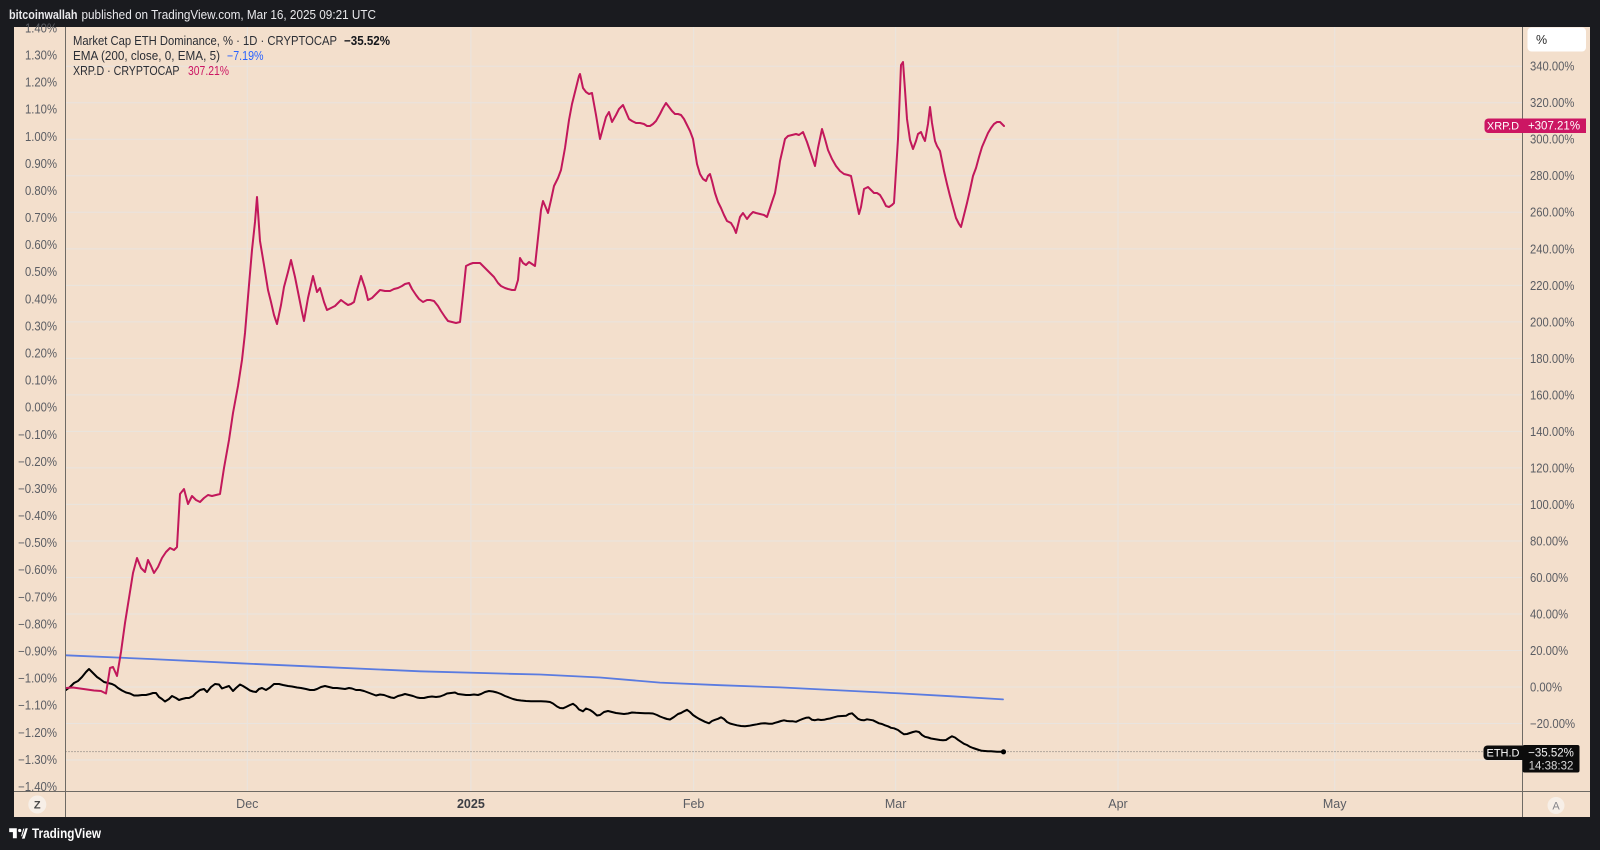 This screenshot has height=850, width=1600. What do you see at coordinates (37, 652) in the screenshot?
I see `svg-text: −0.90%` at bounding box center [37, 652].